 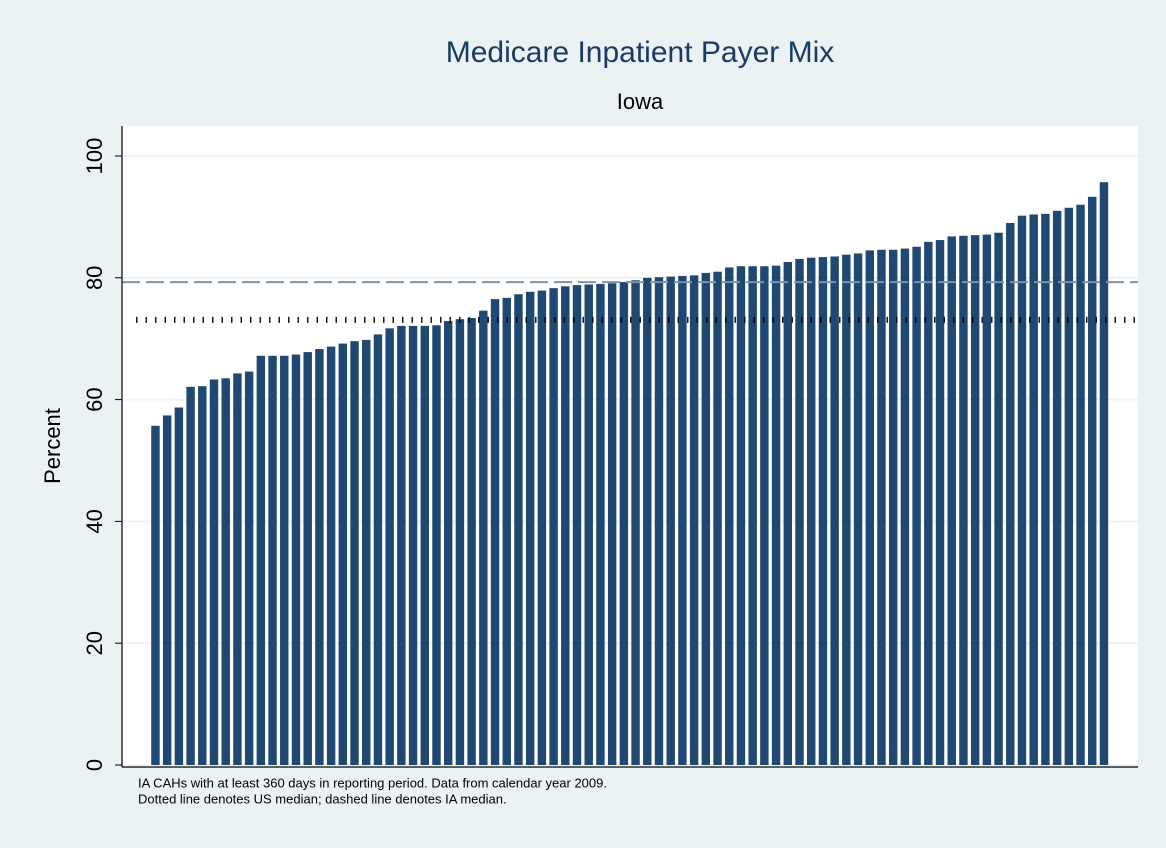 I want to click on chart-title: Medicare Inpatient Payer Mix, so click(x=640, y=52).